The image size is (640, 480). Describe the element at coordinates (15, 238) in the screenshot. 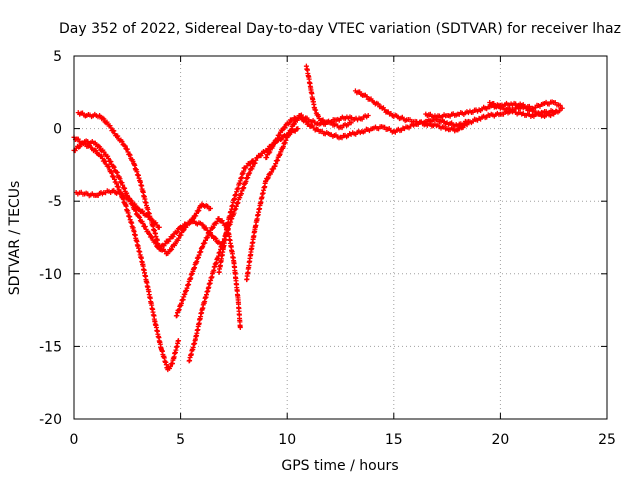

I see `y-axis-title: SDTVAR / TECUs` at that location.